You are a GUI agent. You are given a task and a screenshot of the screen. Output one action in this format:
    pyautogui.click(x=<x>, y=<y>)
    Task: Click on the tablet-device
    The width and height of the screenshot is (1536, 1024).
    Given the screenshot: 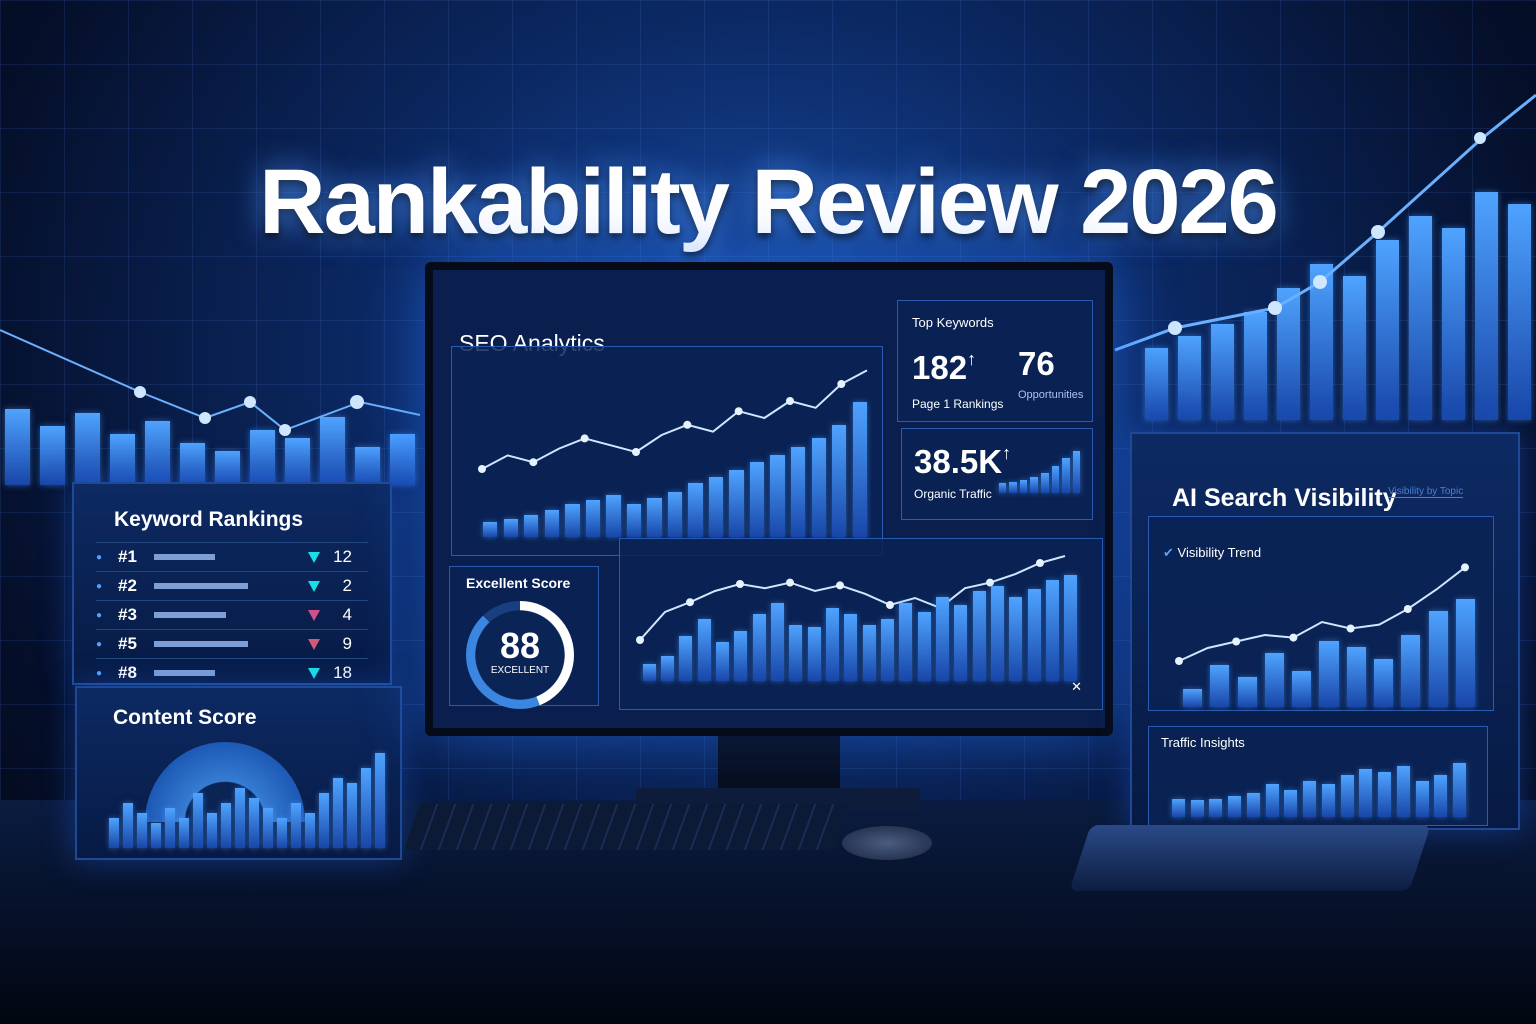 What is the action you would take?
    pyautogui.click(x=1250, y=858)
    